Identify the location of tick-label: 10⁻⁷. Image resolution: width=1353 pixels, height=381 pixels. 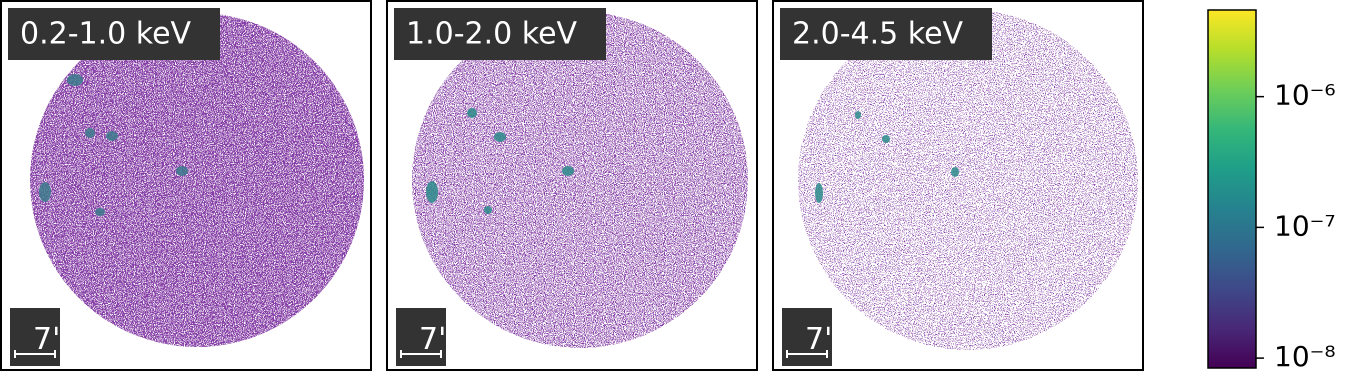
(1305, 225).